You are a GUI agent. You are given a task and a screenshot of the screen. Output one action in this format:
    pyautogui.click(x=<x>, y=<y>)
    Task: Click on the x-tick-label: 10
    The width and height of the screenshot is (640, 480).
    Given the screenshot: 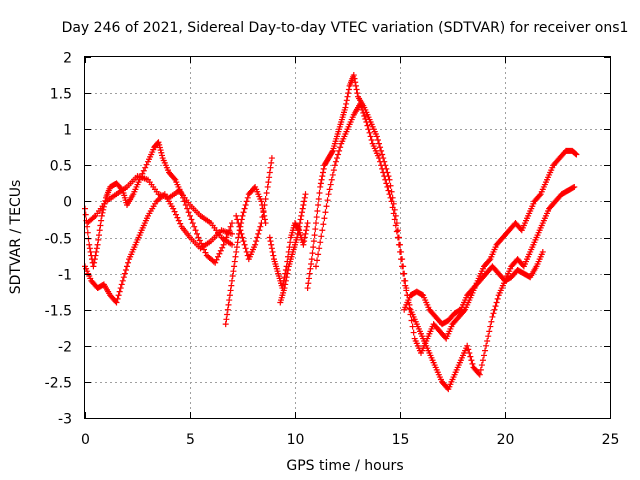 What is the action you would take?
    pyautogui.click(x=296, y=440)
    